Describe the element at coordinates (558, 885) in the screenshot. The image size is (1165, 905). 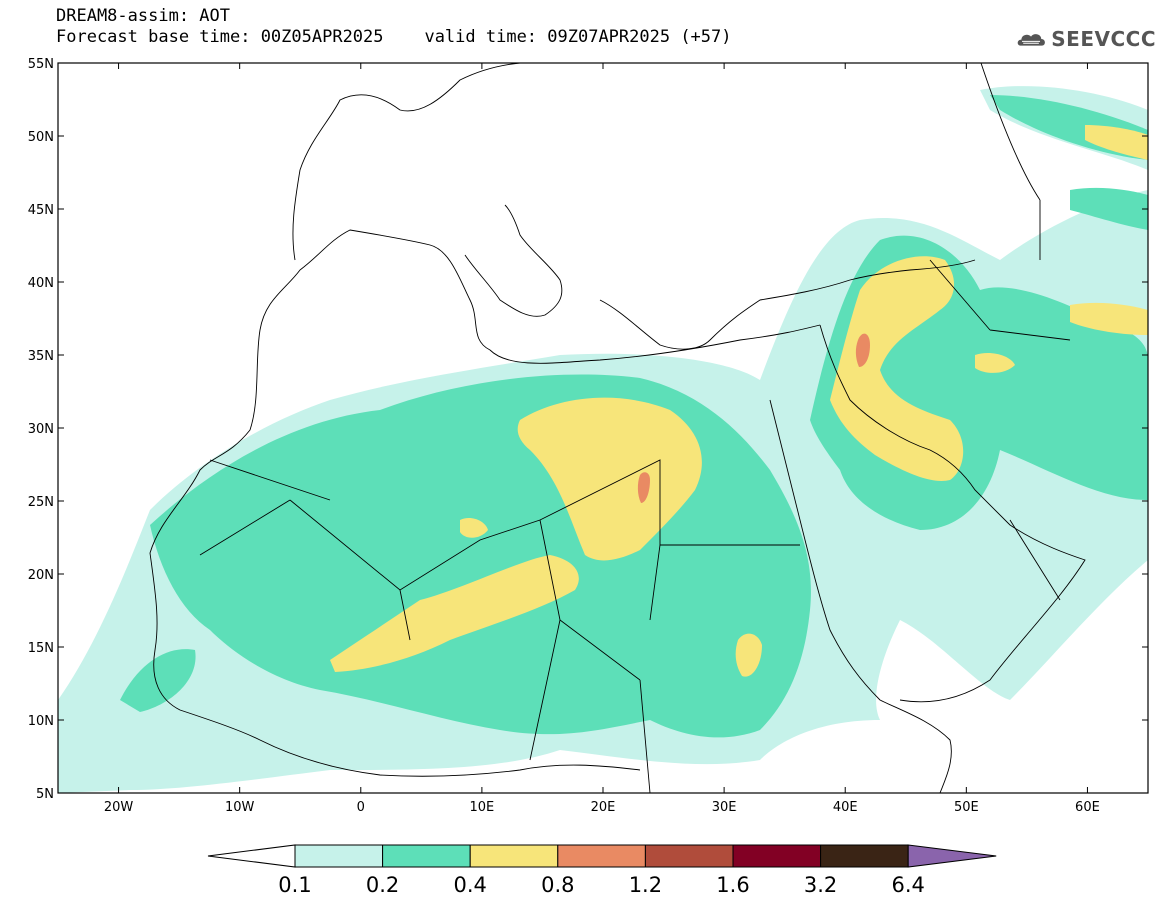
I see `colorbar-label: 0.8` at that location.